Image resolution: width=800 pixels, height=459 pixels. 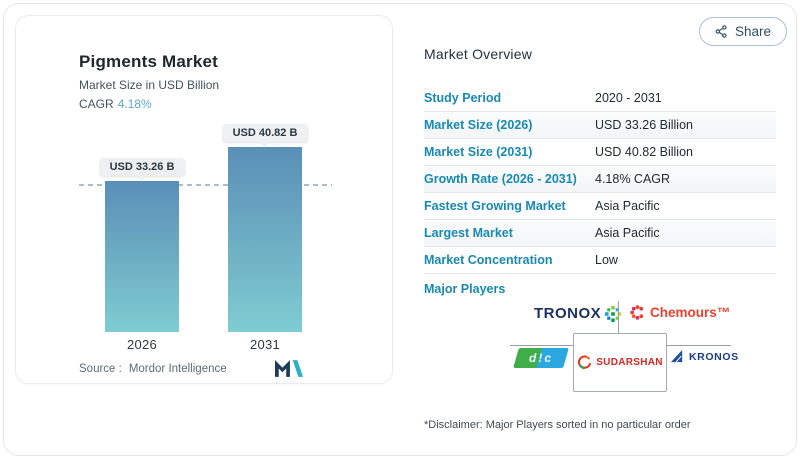 What do you see at coordinates (149, 61) in the screenshot?
I see `chart-title: Pigments Market` at bounding box center [149, 61].